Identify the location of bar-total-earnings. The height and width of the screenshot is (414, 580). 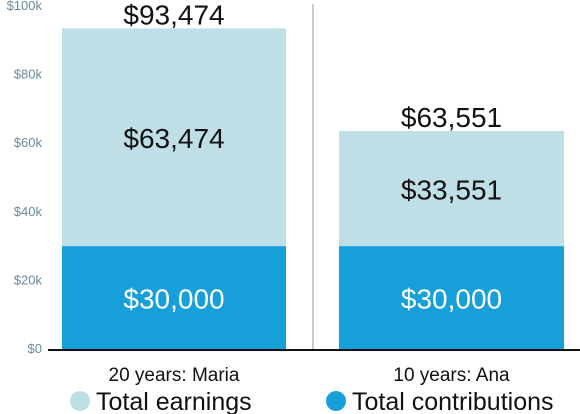
(451, 189).